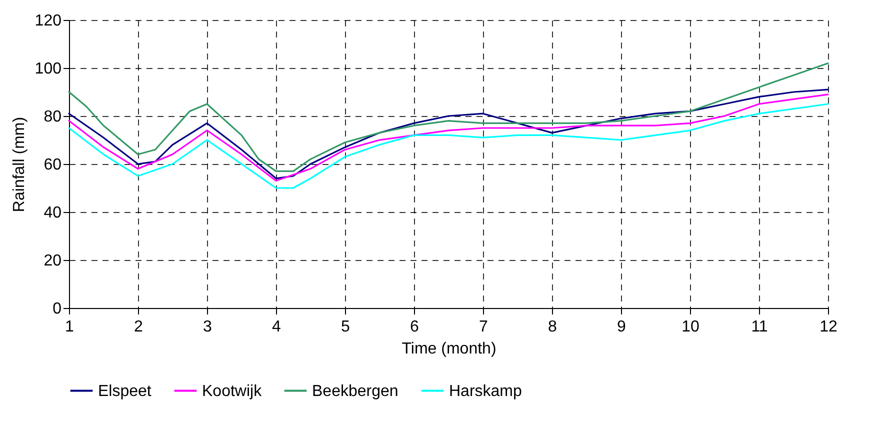 The height and width of the screenshot is (433, 871). What do you see at coordinates (691, 327) in the screenshot?
I see `x-tick-label: 10` at bounding box center [691, 327].